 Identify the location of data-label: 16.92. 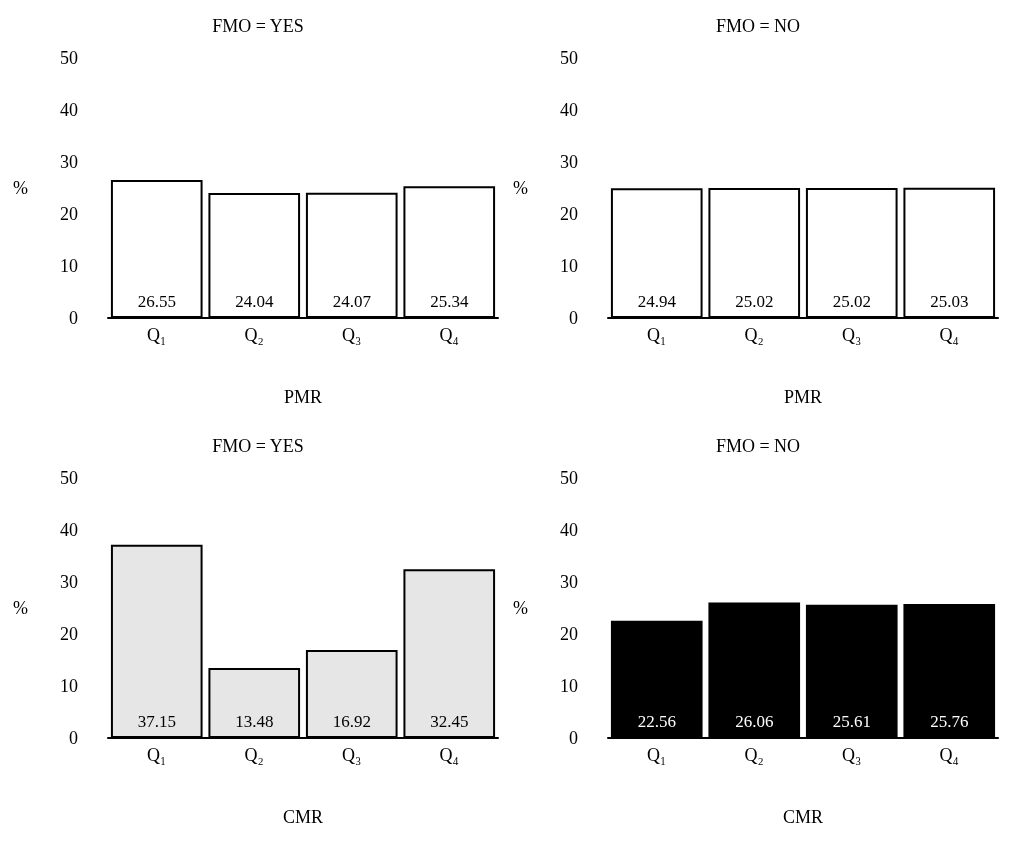
(351, 721).